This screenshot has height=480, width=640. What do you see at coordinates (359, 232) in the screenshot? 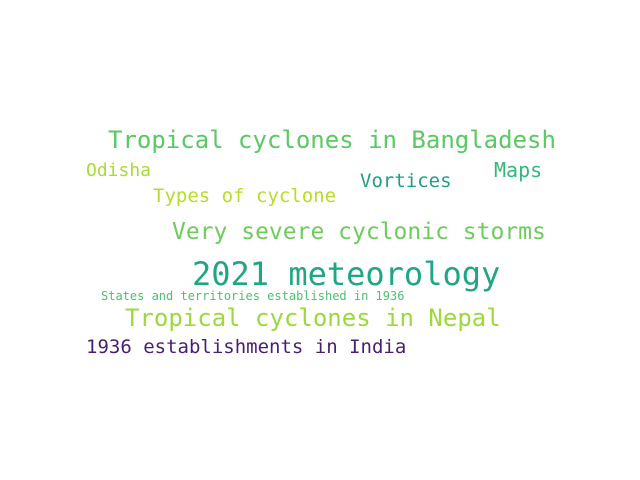
I see `word-very-severe-cyclonic-storms: Very severe cyclonic storms` at bounding box center [359, 232].